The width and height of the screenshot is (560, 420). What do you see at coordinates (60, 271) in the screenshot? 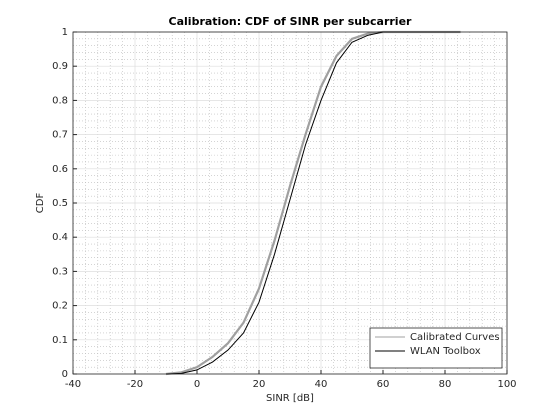
I see `y-tick-label: 0.3` at bounding box center [60, 271].